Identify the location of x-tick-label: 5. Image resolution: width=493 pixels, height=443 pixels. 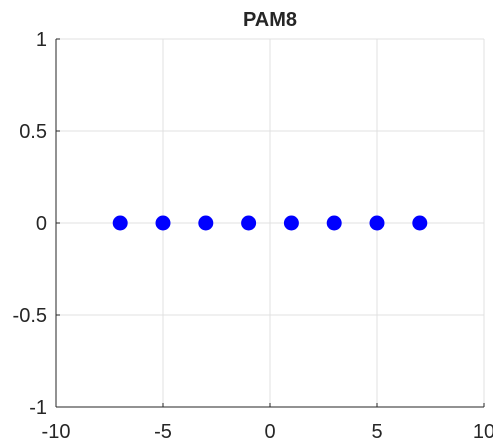
(376, 432).